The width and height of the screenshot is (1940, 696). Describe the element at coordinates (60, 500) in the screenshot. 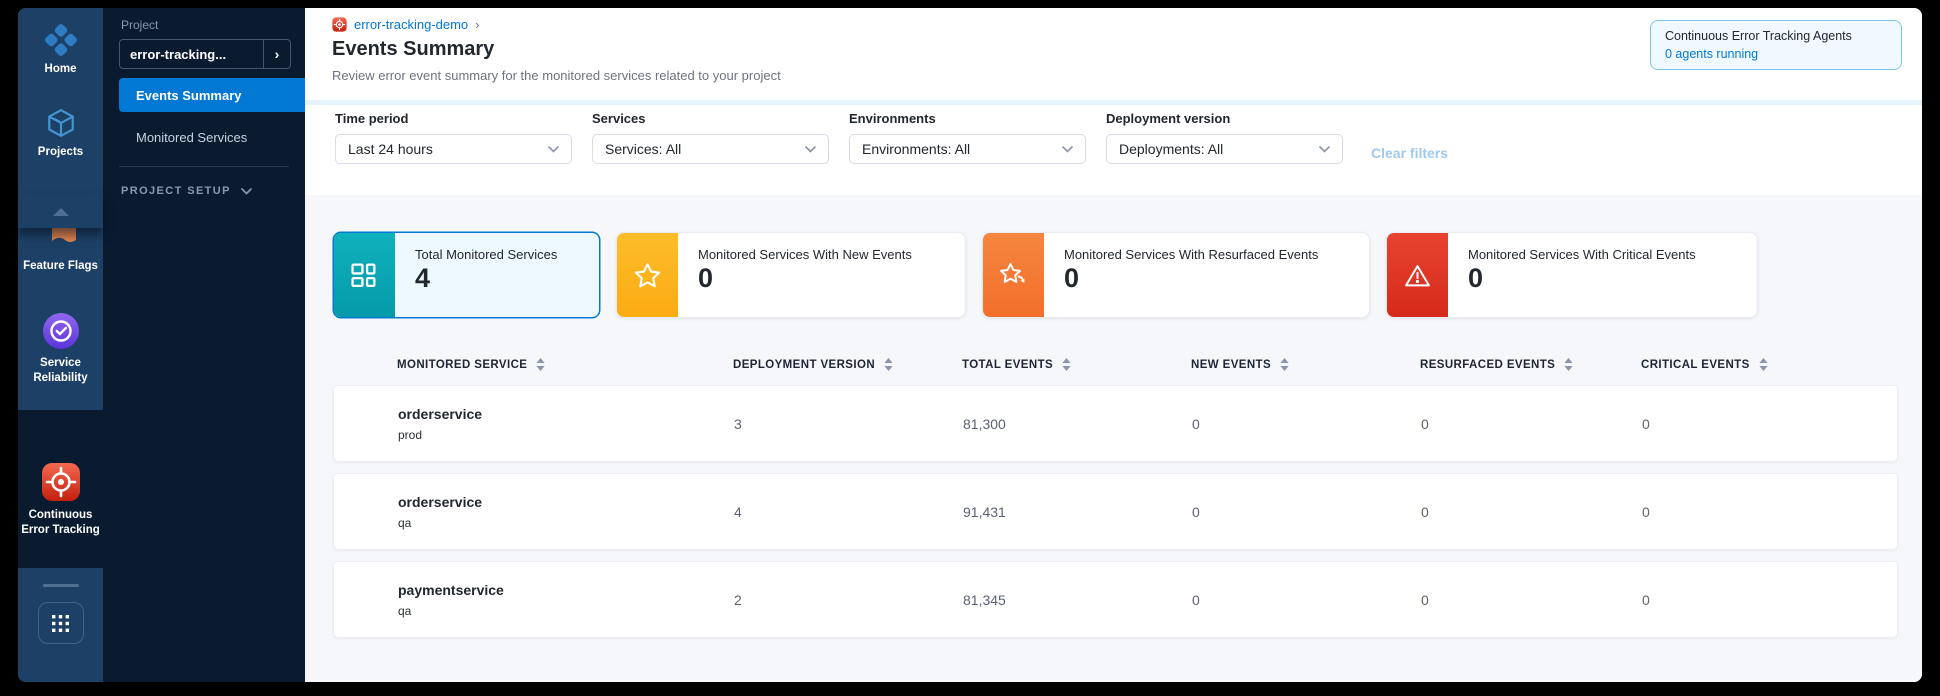

I see `nav-continuous-error-tracking: Continuous Error Tracking` at that location.